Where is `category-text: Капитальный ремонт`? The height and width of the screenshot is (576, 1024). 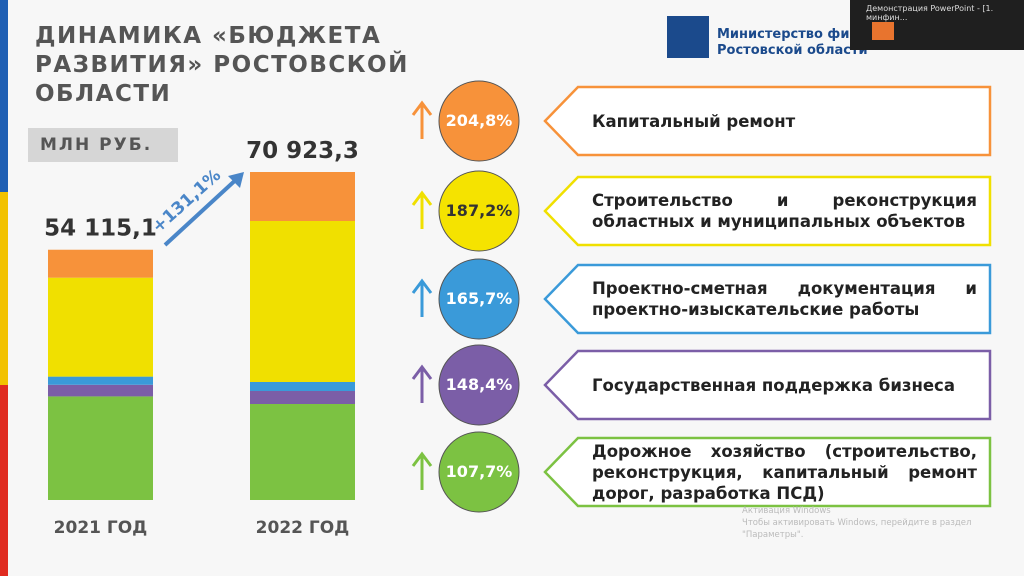 category-text: Капитальный ремонт is located at coordinates (694, 121).